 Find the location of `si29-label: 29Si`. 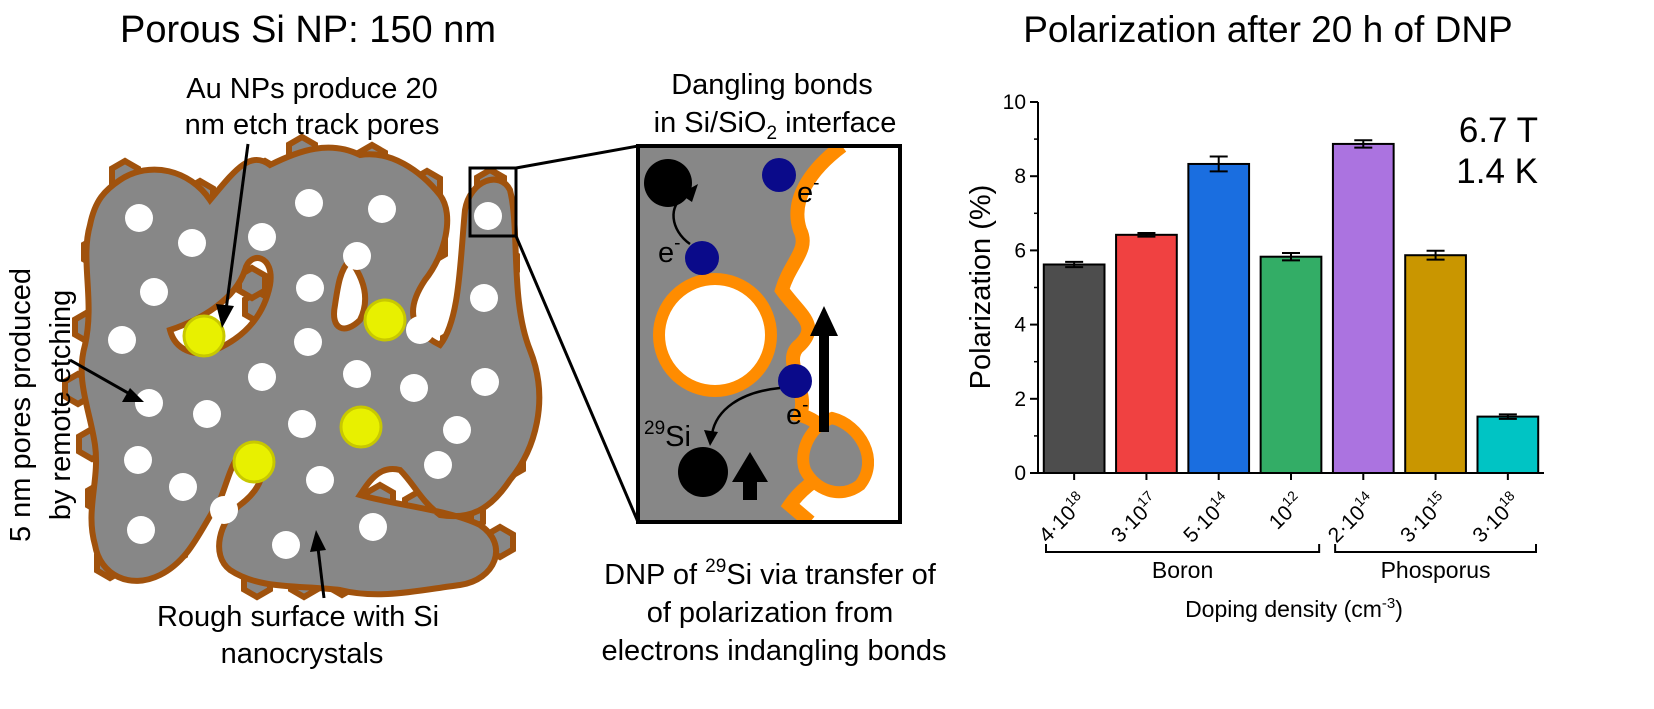

si29-label: 29Si is located at coordinates (667, 435).